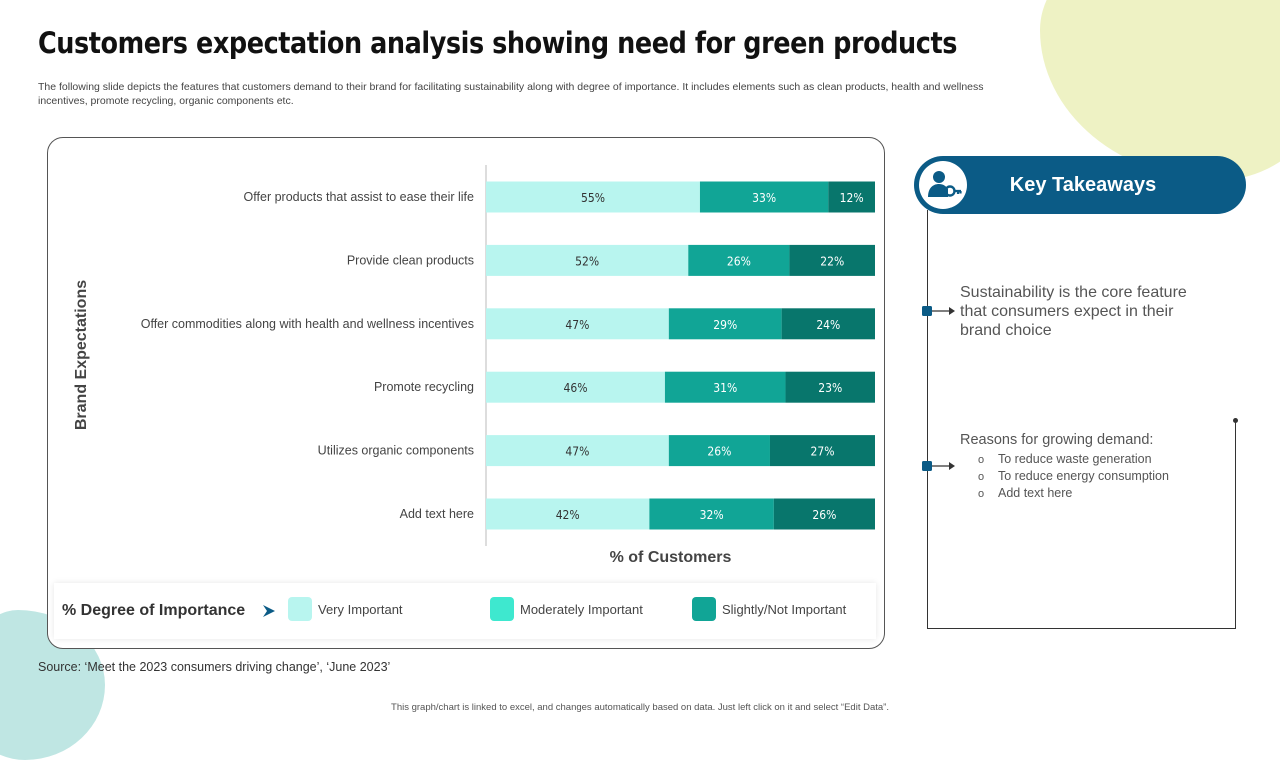  What do you see at coordinates (1160, 90) in the screenshot?
I see `decor-blob-top-right` at bounding box center [1160, 90].